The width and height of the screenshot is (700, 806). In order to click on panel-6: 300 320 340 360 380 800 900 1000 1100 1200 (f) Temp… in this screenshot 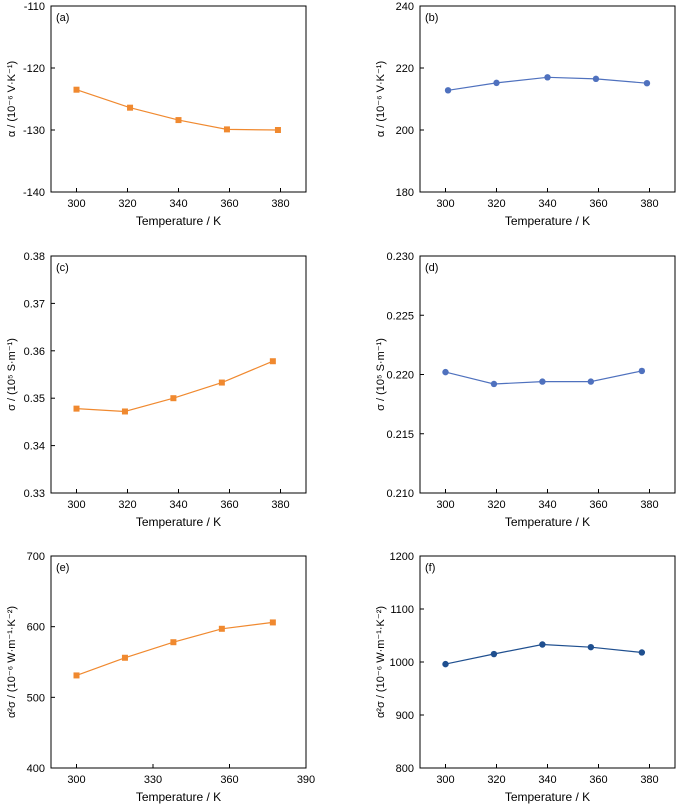, I will do `click(525, 677)`.